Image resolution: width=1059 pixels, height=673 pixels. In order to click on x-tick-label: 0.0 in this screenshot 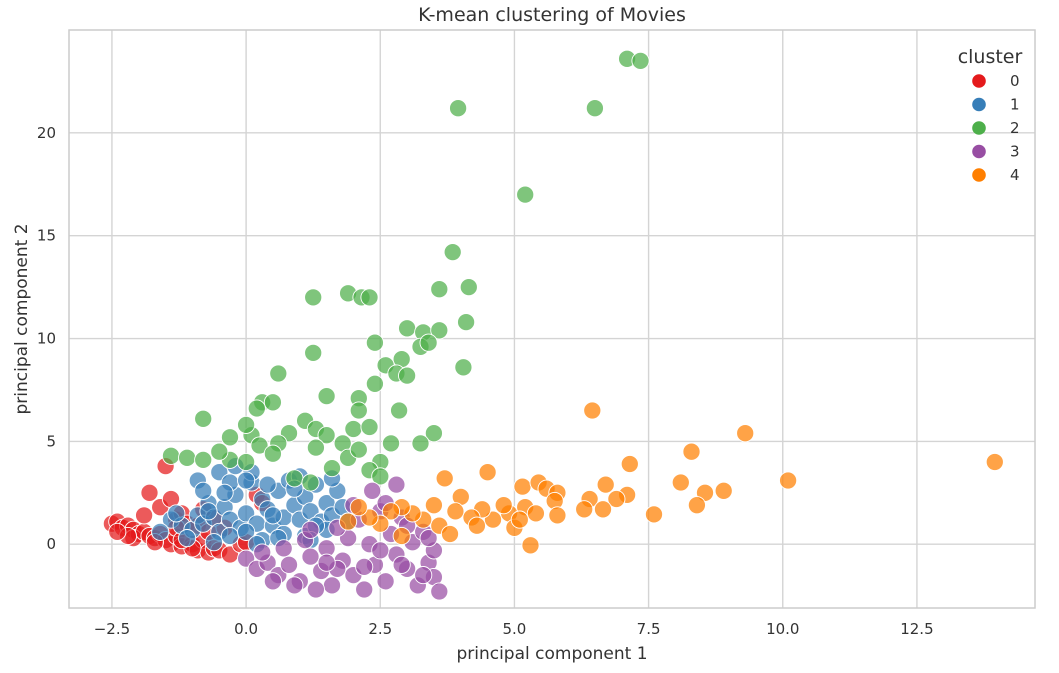, I will do `click(246, 629)`.